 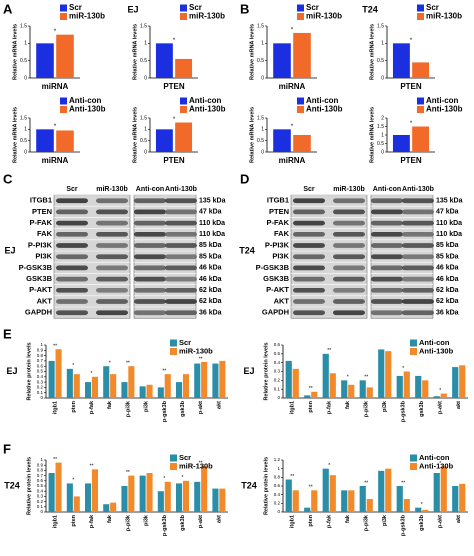 I want to click on x-tick-label: fak, so click(x=110, y=404).